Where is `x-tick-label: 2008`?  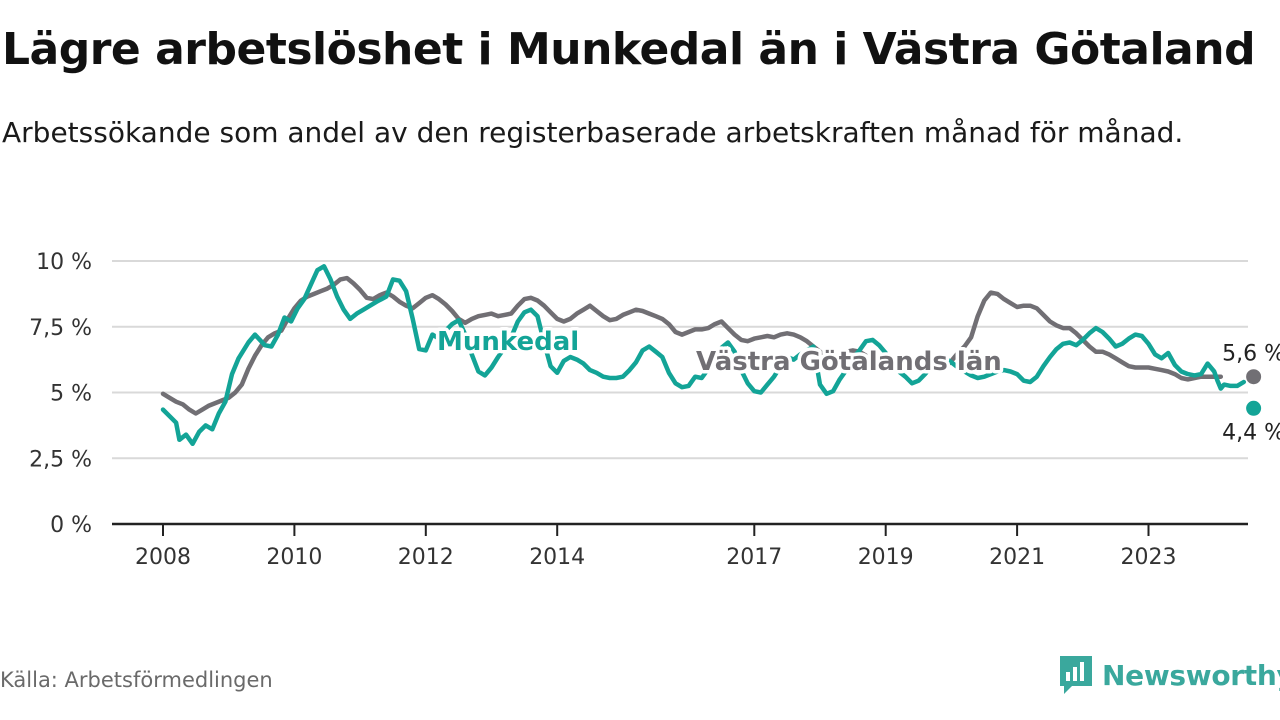
x-tick-label: 2008 is located at coordinates (163, 557).